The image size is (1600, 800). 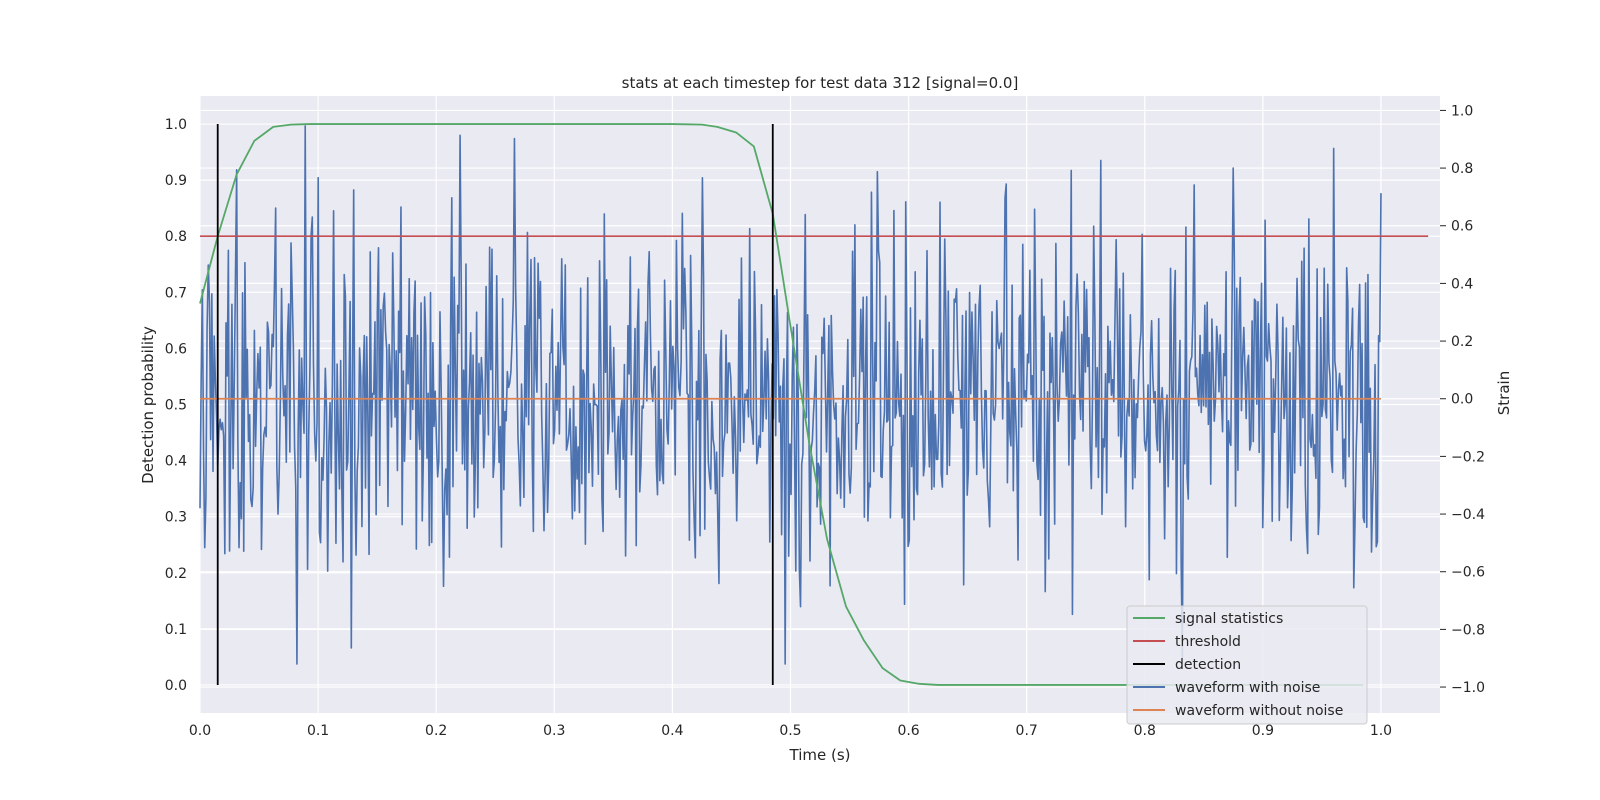 What do you see at coordinates (820, 755) in the screenshot?
I see `x-axis-label: Time (s)` at bounding box center [820, 755].